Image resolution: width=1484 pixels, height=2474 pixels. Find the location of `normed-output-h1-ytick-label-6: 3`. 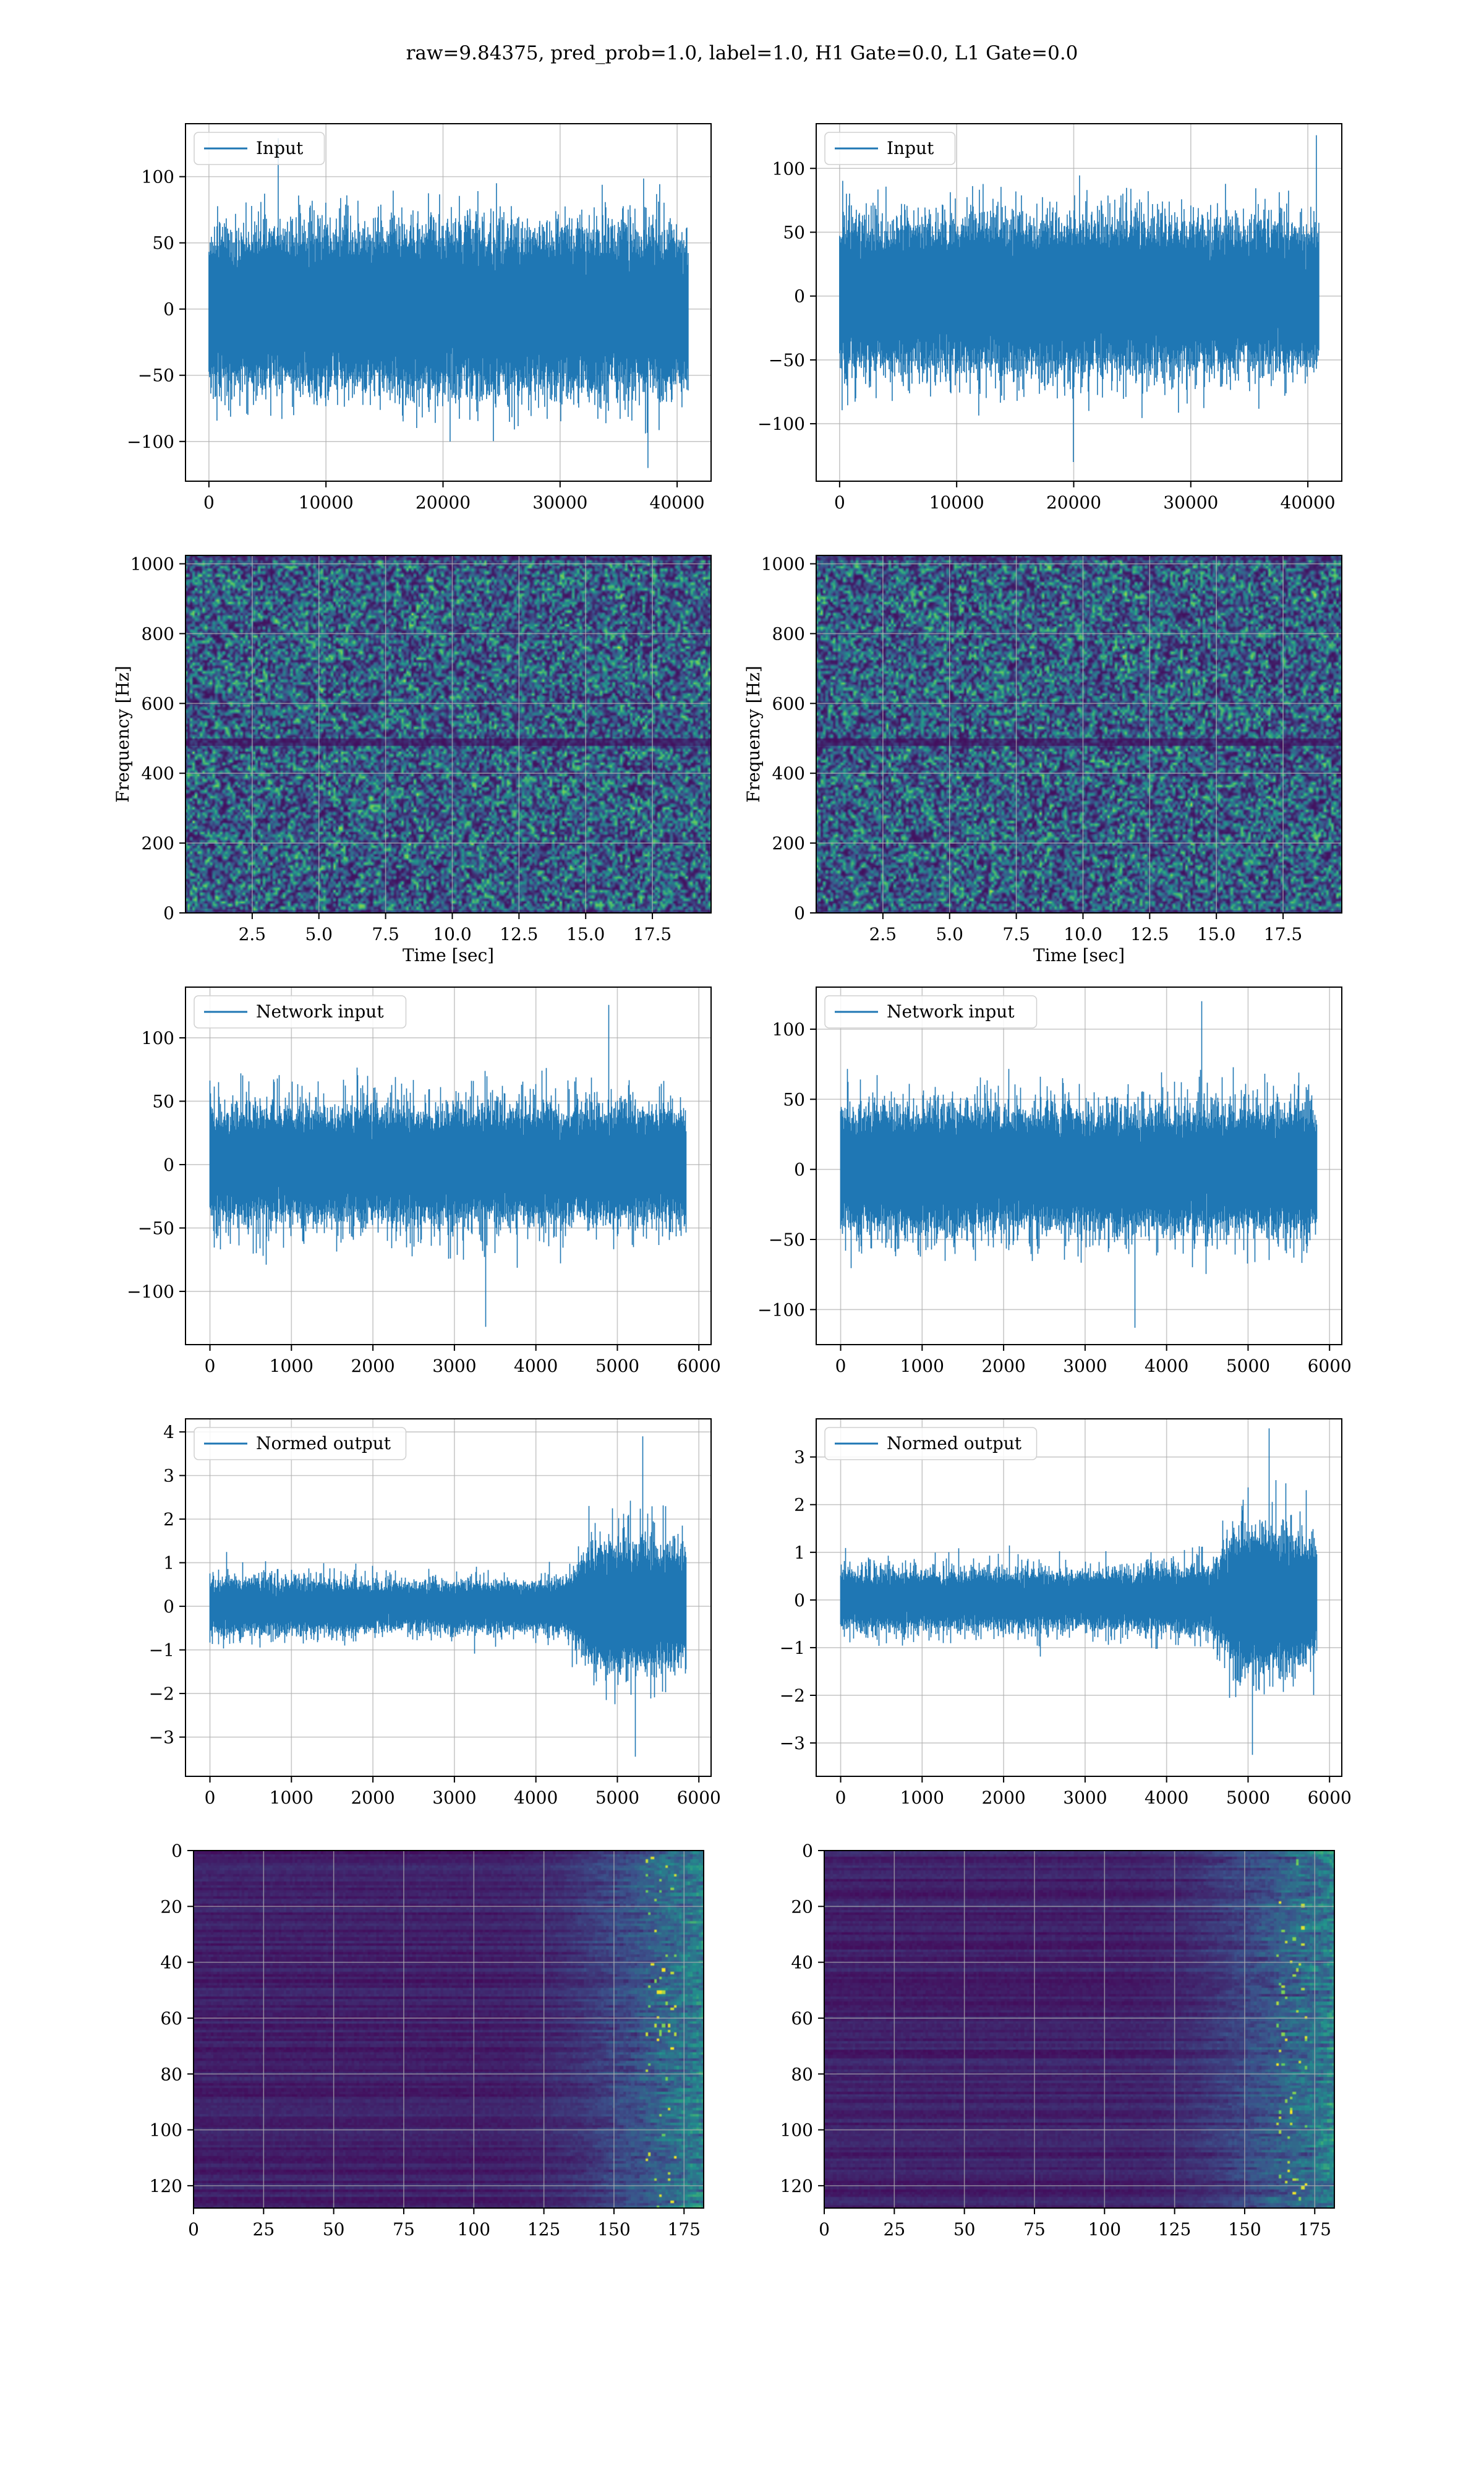

normed-output-h1-ytick-label-6: 3 is located at coordinates (168, 1476).